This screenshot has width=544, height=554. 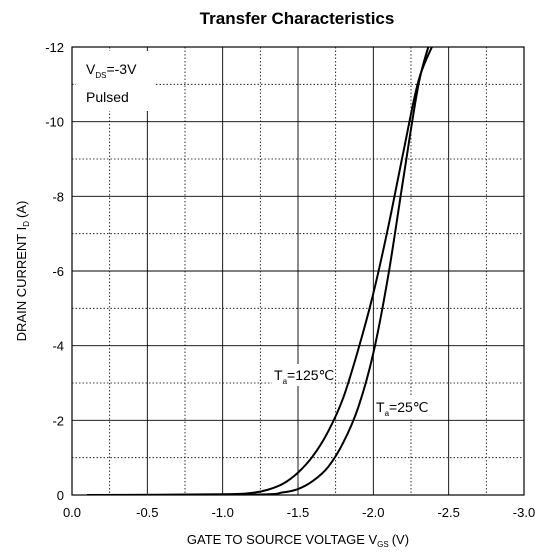 I want to click on pulsed-condition: Pulsed, so click(x=107, y=97).